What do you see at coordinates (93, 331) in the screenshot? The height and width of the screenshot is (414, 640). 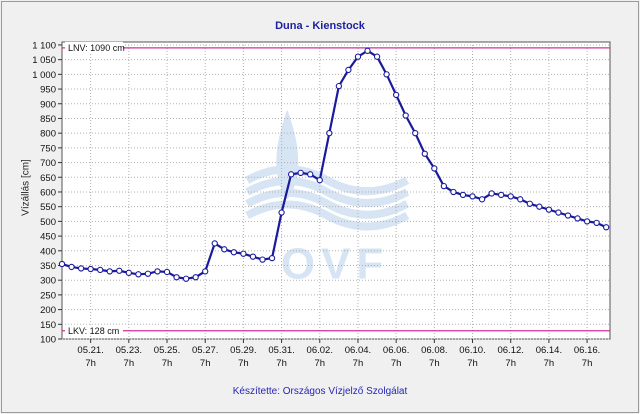 I see `reference-label: LKV: 128 cm` at bounding box center [93, 331].